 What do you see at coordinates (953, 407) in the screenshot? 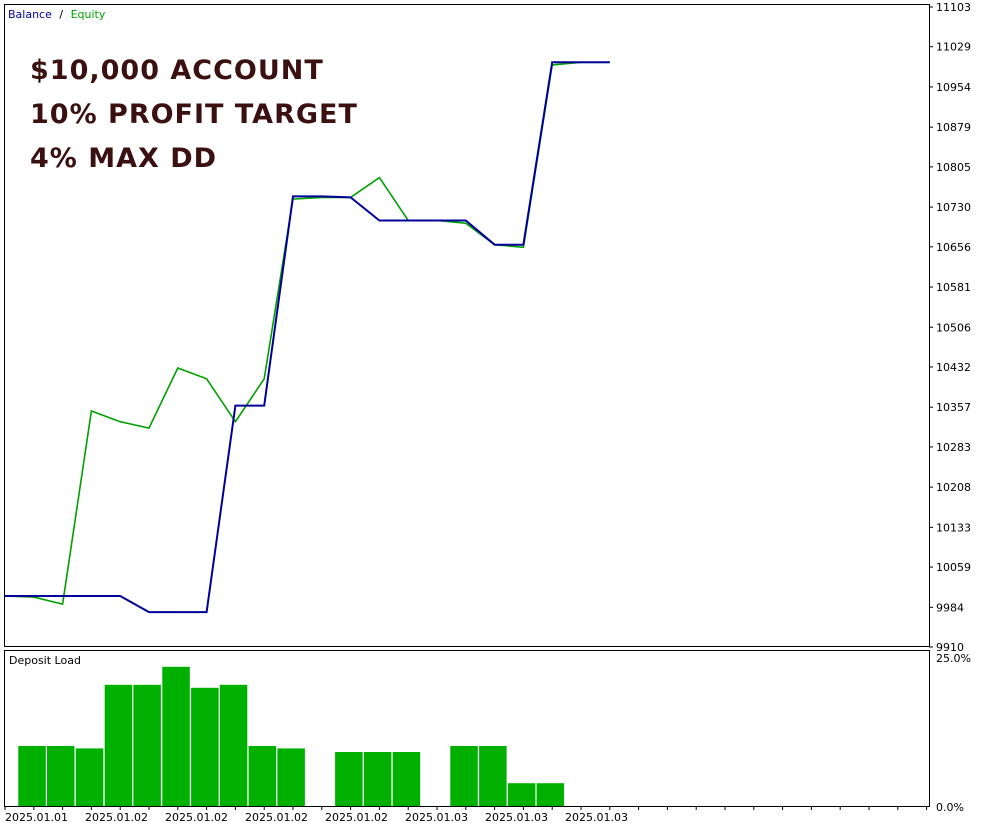
I see `y-tick-label: 10357` at bounding box center [953, 407].